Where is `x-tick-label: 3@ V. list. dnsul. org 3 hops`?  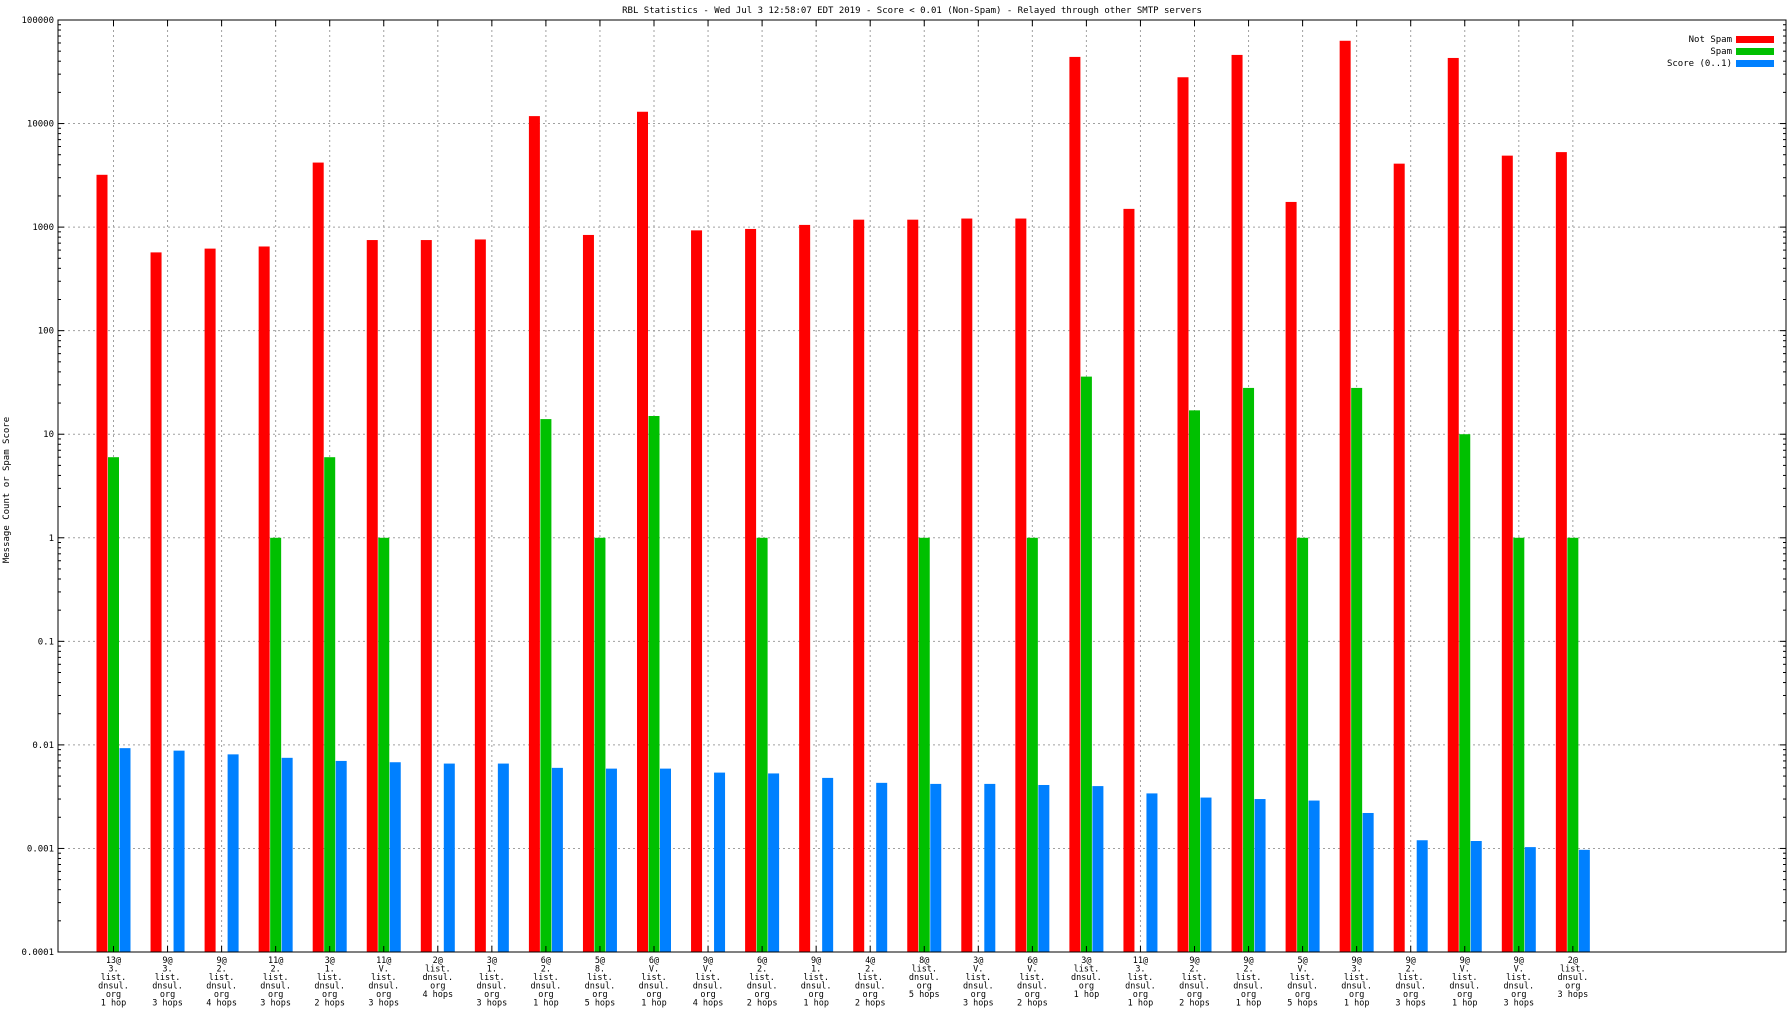 x-tick-label: 3@ V. list. dnsul. org 3 hops is located at coordinates (978, 982).